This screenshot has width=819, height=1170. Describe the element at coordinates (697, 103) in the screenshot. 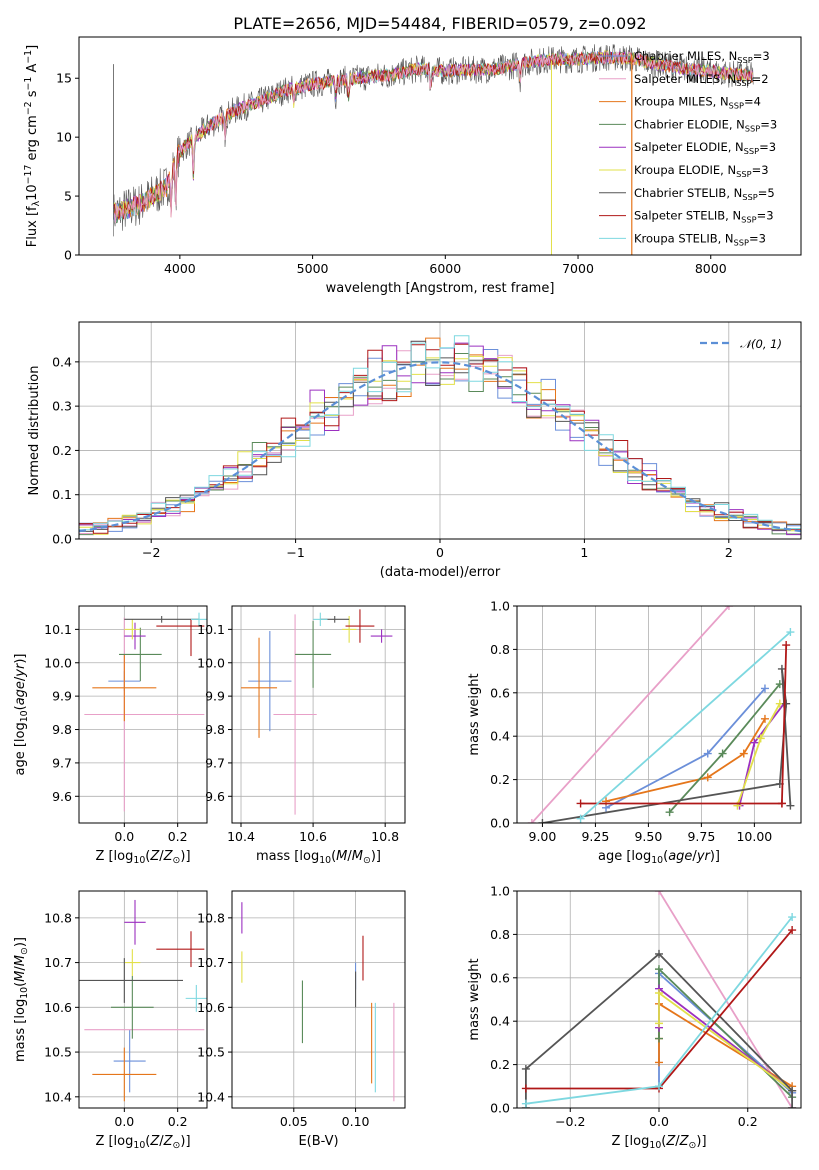

I see `legend-entry: Kroupa MILES, NSSP​=4` at that location.